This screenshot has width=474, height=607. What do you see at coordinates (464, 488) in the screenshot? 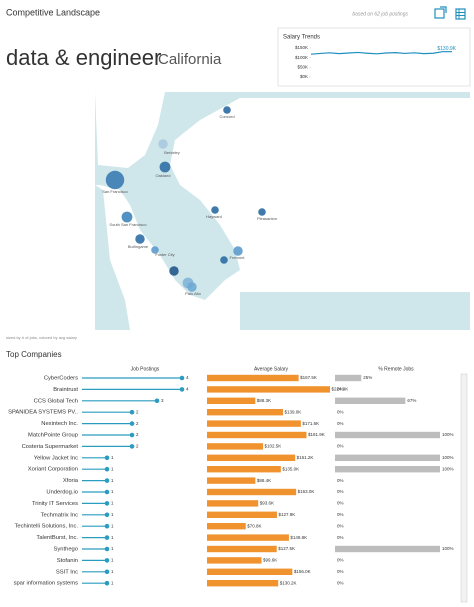
I see `scrollbar` at bounding box center [464, 488].